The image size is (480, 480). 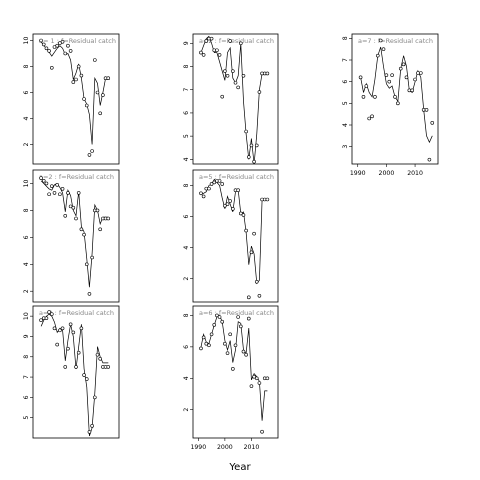 I want to click on panel-a2-top: a=2 : f=Residual catch 4 5 6 7 8 9, so click(x=231, y=99).